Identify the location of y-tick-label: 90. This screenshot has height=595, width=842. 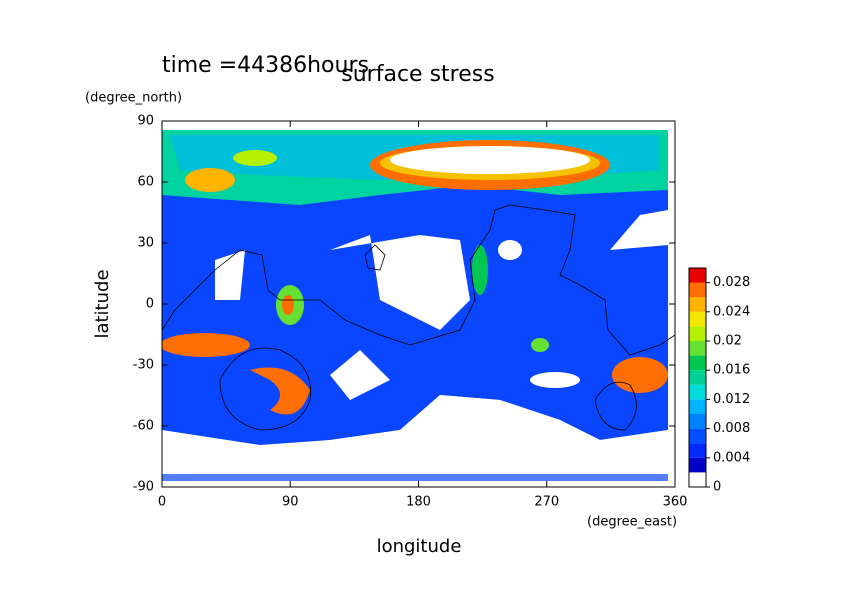
(145, 121).